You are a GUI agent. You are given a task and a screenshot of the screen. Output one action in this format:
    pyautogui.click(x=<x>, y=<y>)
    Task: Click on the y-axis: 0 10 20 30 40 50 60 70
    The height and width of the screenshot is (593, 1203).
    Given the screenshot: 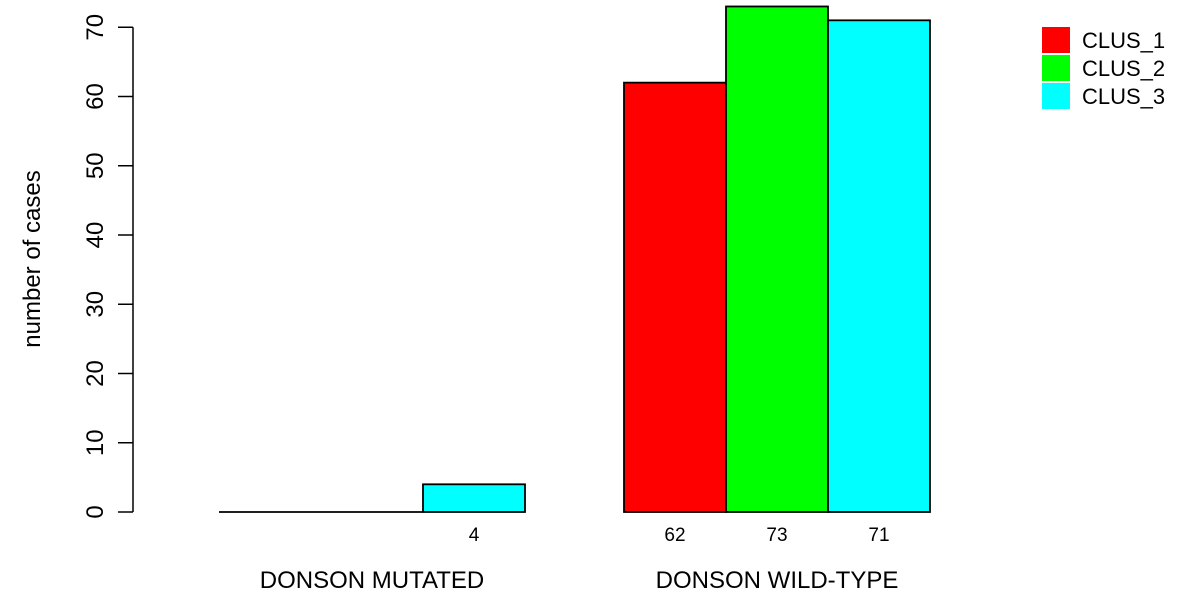 What is the action you would take?
    pyautogui.click(x=108, y=266)
    